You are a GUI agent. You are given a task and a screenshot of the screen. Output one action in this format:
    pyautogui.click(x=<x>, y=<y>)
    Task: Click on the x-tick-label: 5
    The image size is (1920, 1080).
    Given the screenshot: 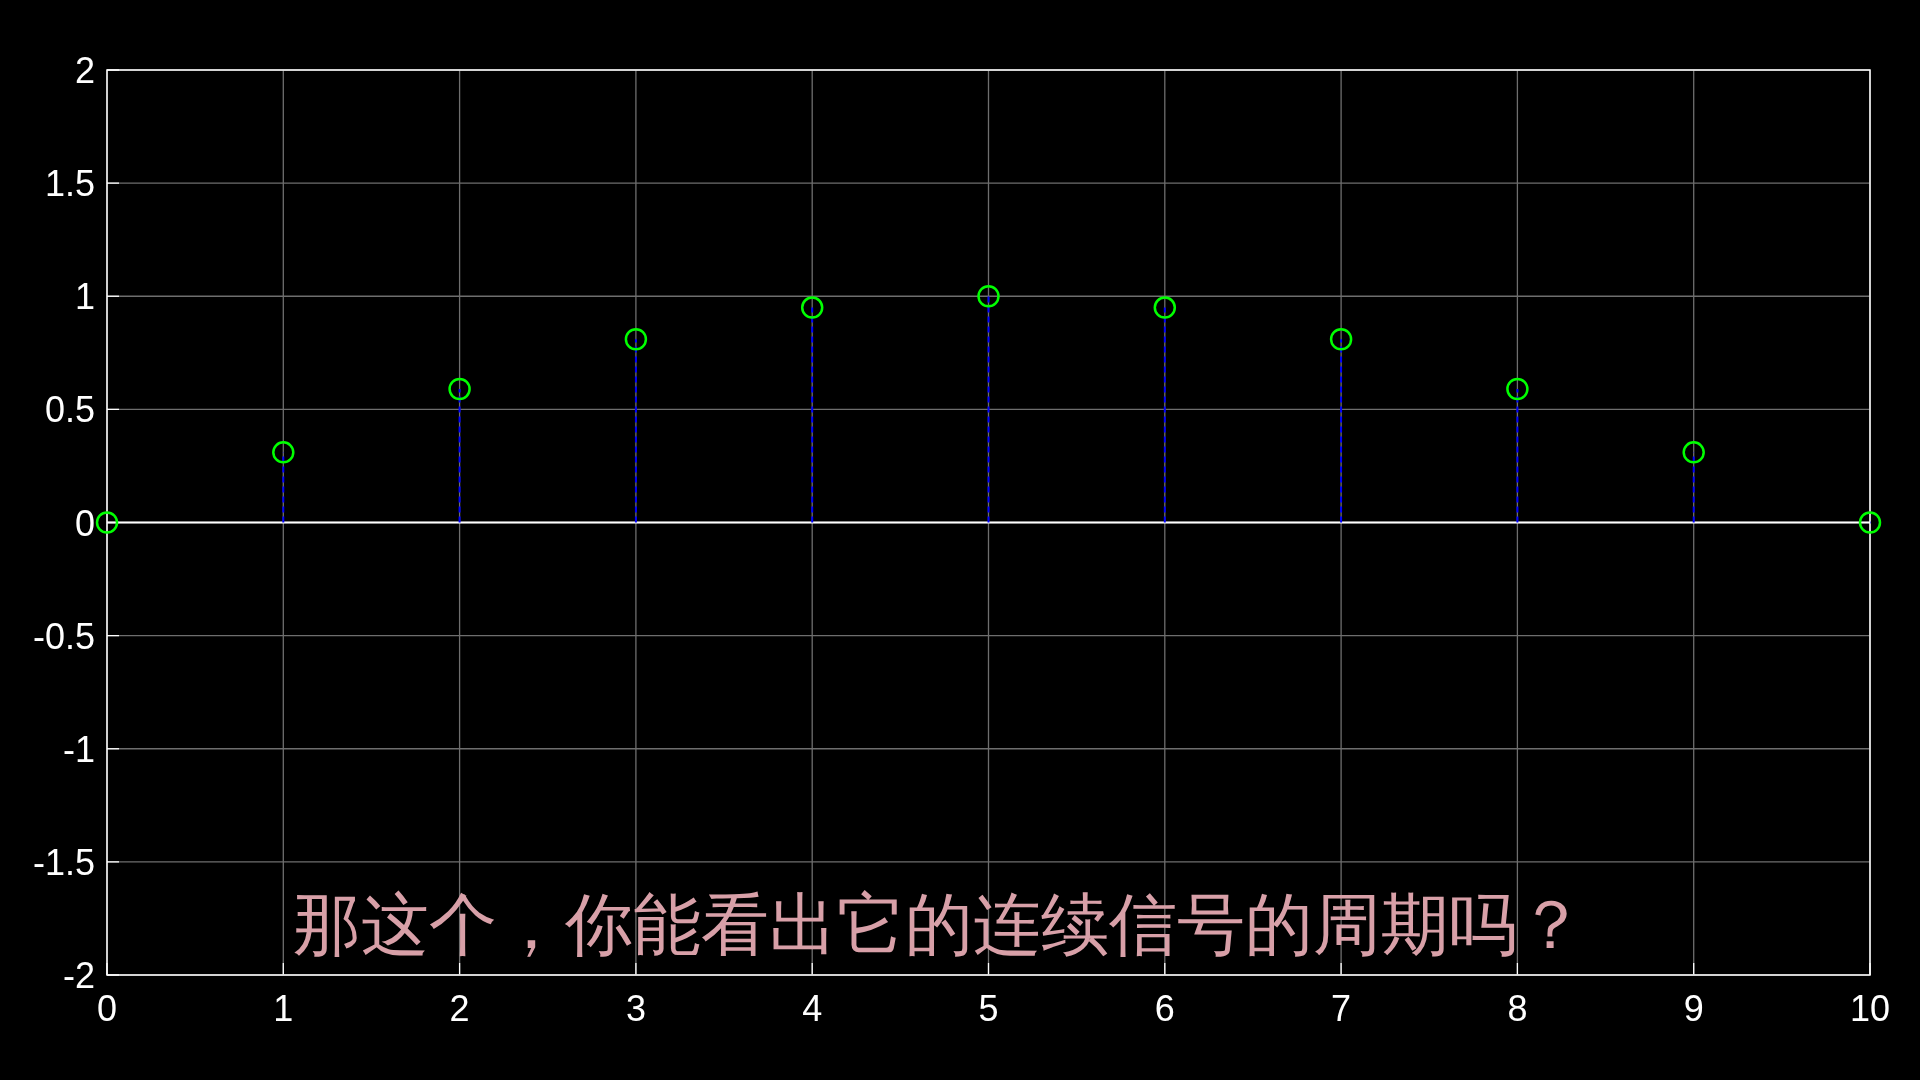 What is the action you would take?
    pyautogui.click(x=988, y=1008)
    